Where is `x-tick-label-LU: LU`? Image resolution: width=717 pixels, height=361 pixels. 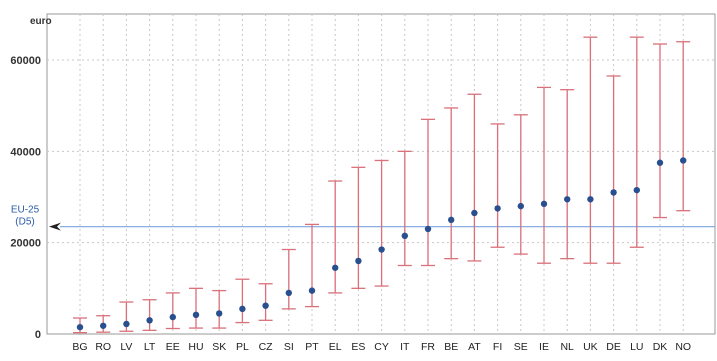
x-tick-label-LU: LU is located at coordinates (636, 347).